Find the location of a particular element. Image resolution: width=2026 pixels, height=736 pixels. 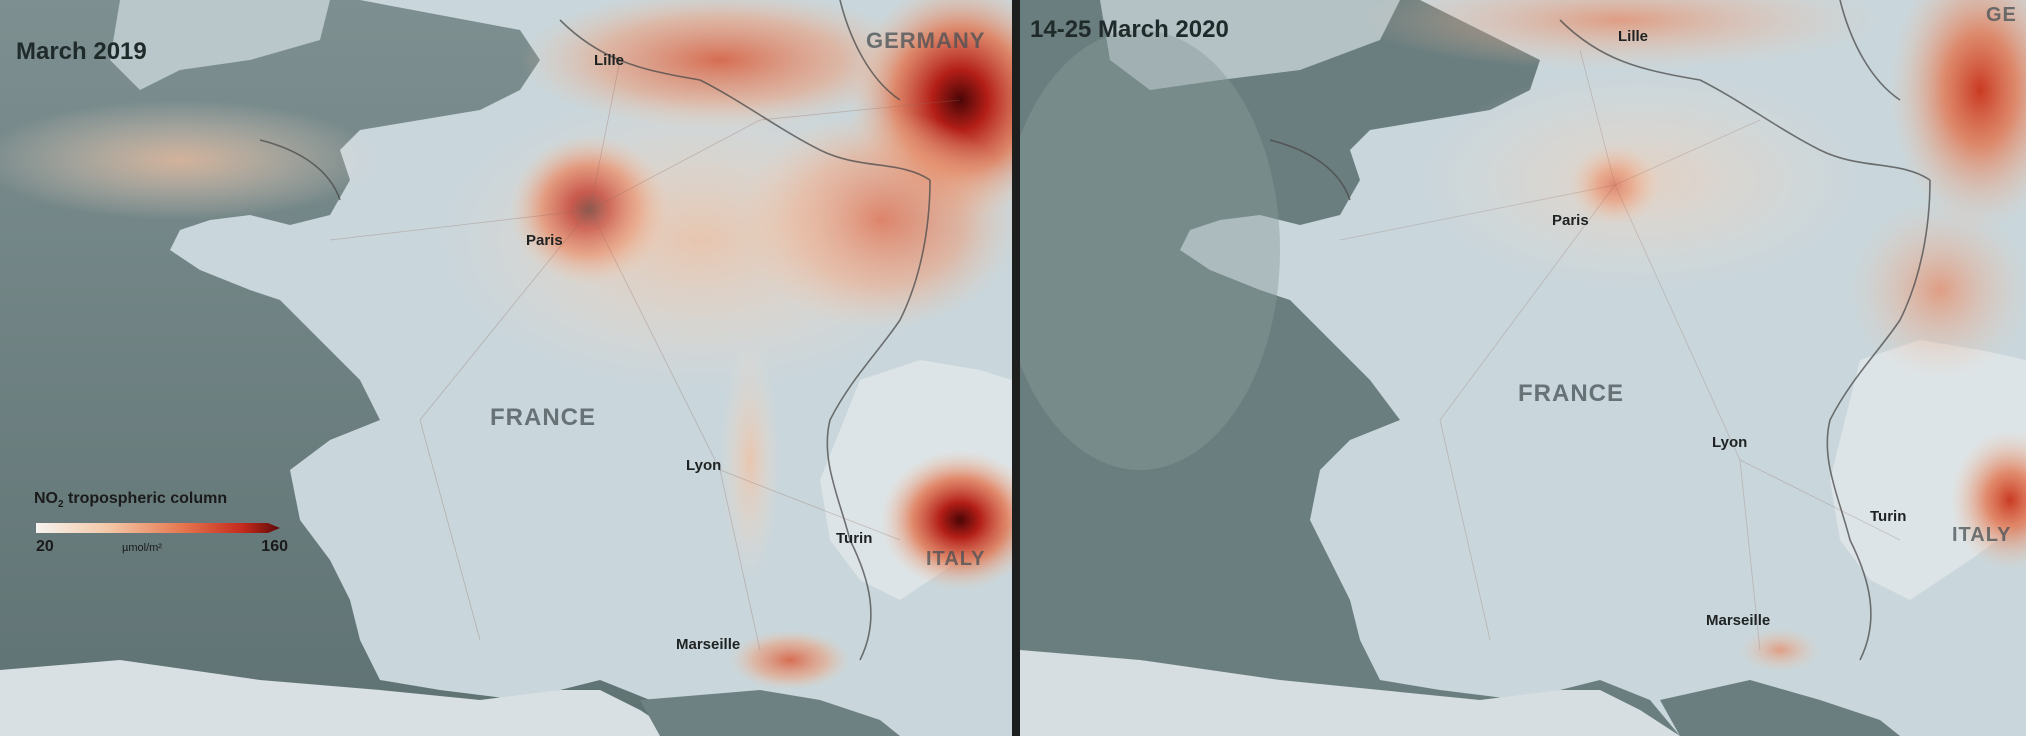

legend-max-value: 160 is located at coordinates (274, 546).